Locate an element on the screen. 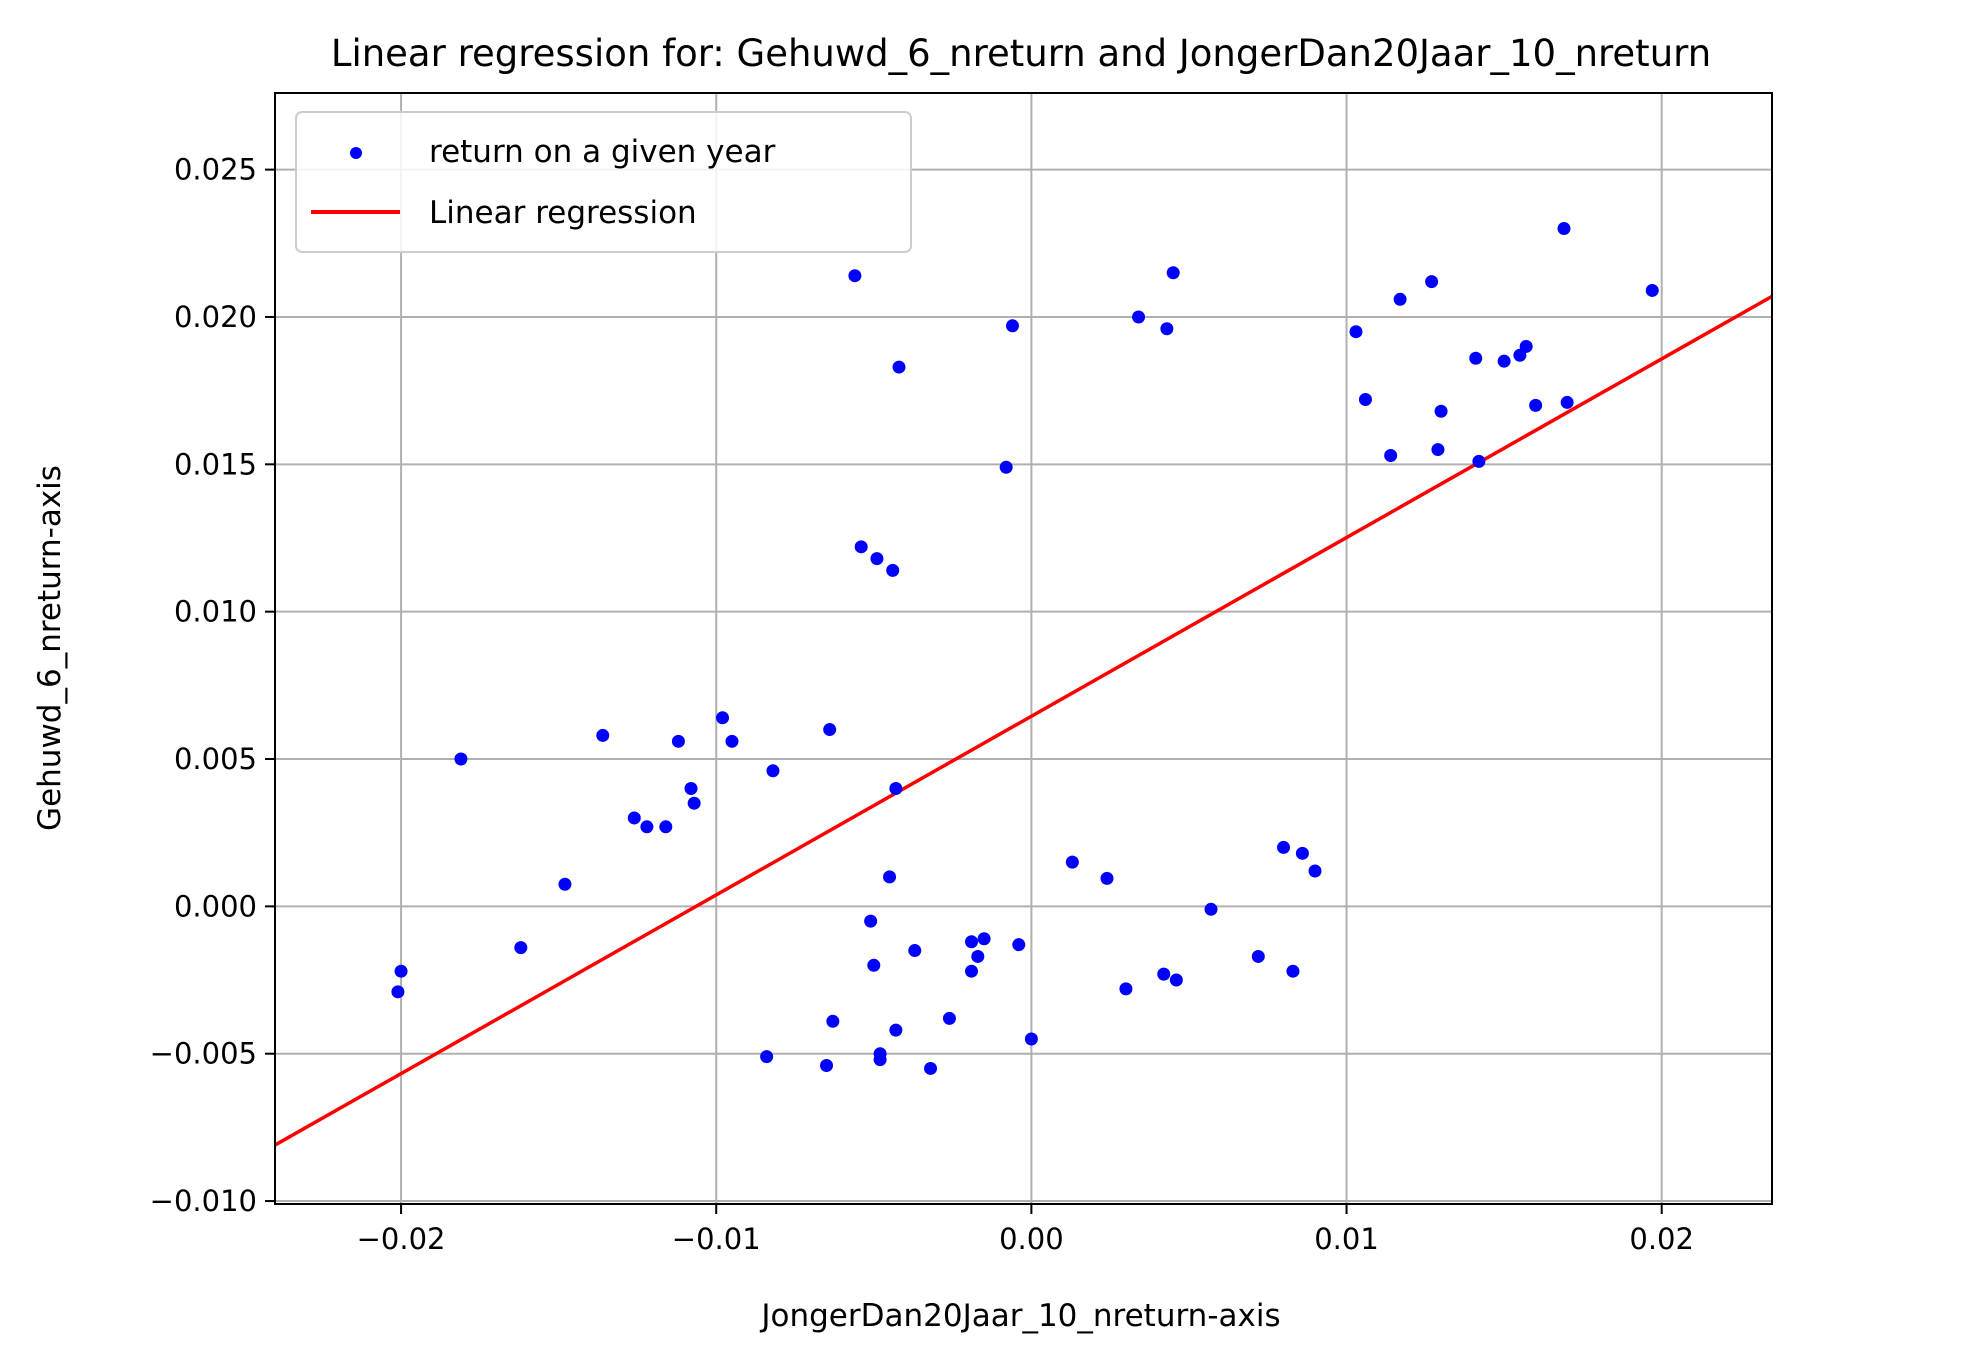 Image resolution: width=1979 pixels, height=1362 pixels. x-tick-label: 0.02 is located at coordinates (1661, 1239).